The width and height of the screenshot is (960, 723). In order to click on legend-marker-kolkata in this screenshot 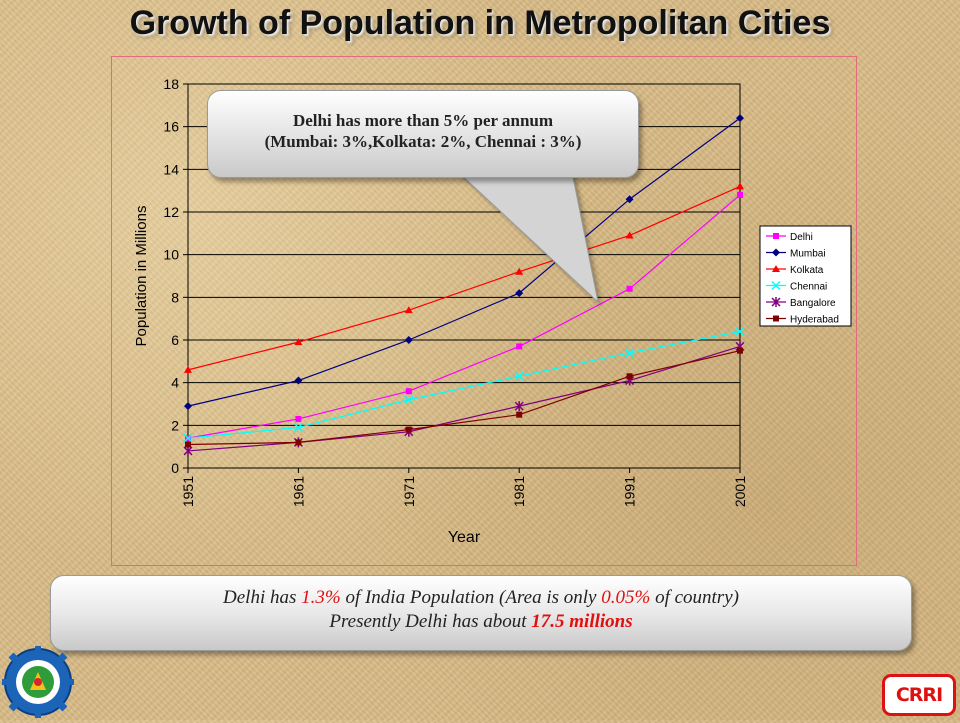, I will do `click(776, 268)`.